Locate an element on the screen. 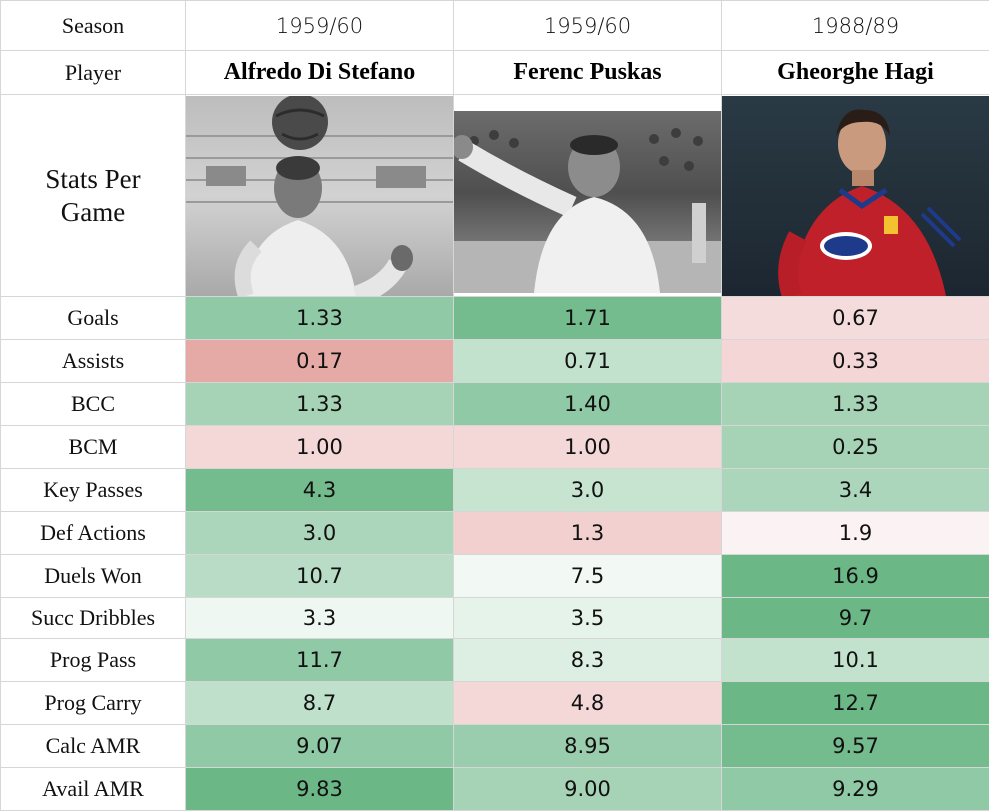 This screenshot has width=989, height=811. stat-value-cell: 8.95 is located at coordinates (588, 746).